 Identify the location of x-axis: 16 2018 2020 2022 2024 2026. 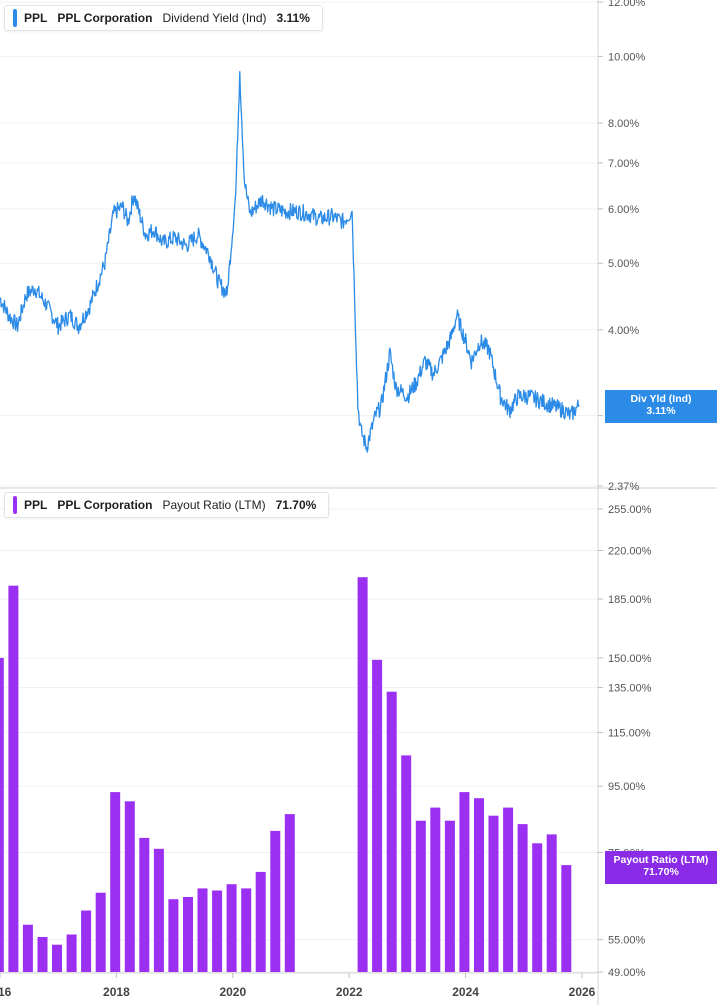
(299, 985).